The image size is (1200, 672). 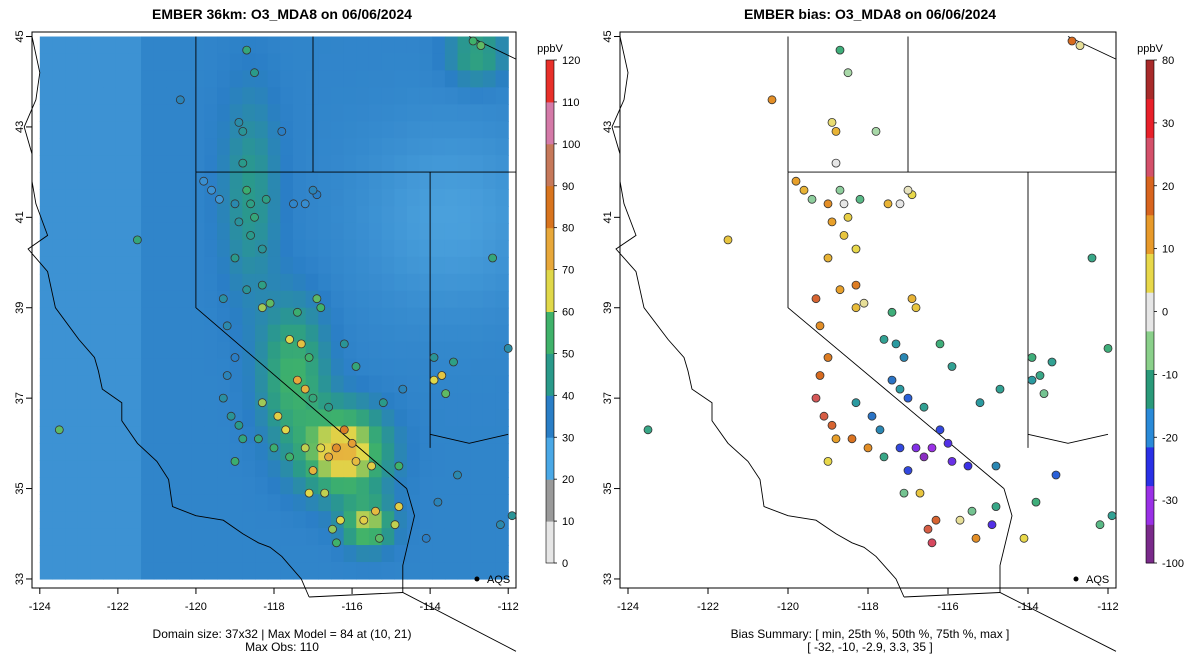 I want to click on lat-tick-label: 35, so click(x=608, y=488).